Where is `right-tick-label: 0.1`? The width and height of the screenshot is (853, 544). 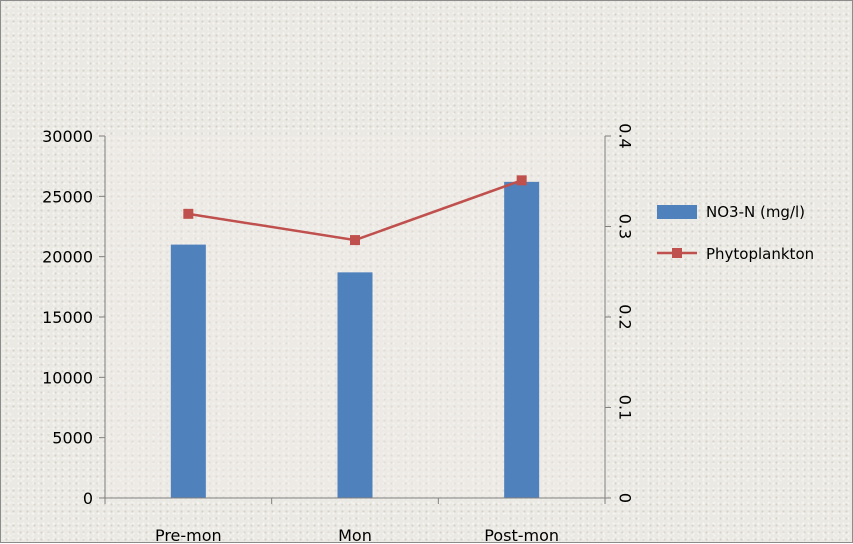
right-tick-label: 0.1 is located at coordinates (624, 407).